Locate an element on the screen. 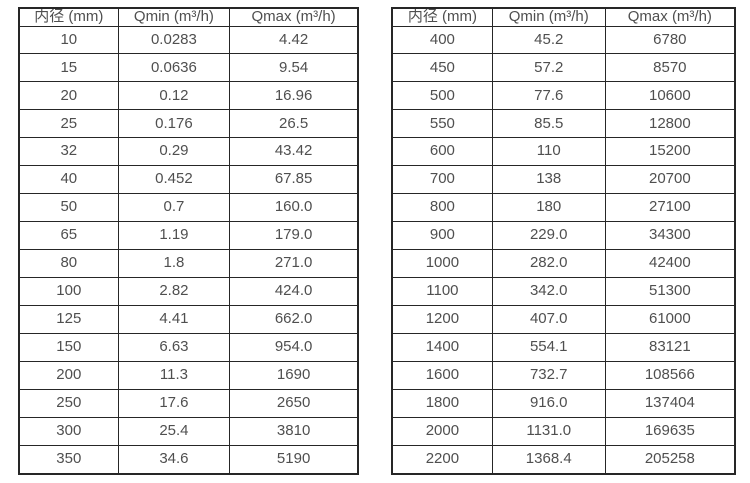 This screenshot has width=750, height=483. table-cell: 61000 is located at coordinates (670, 319).